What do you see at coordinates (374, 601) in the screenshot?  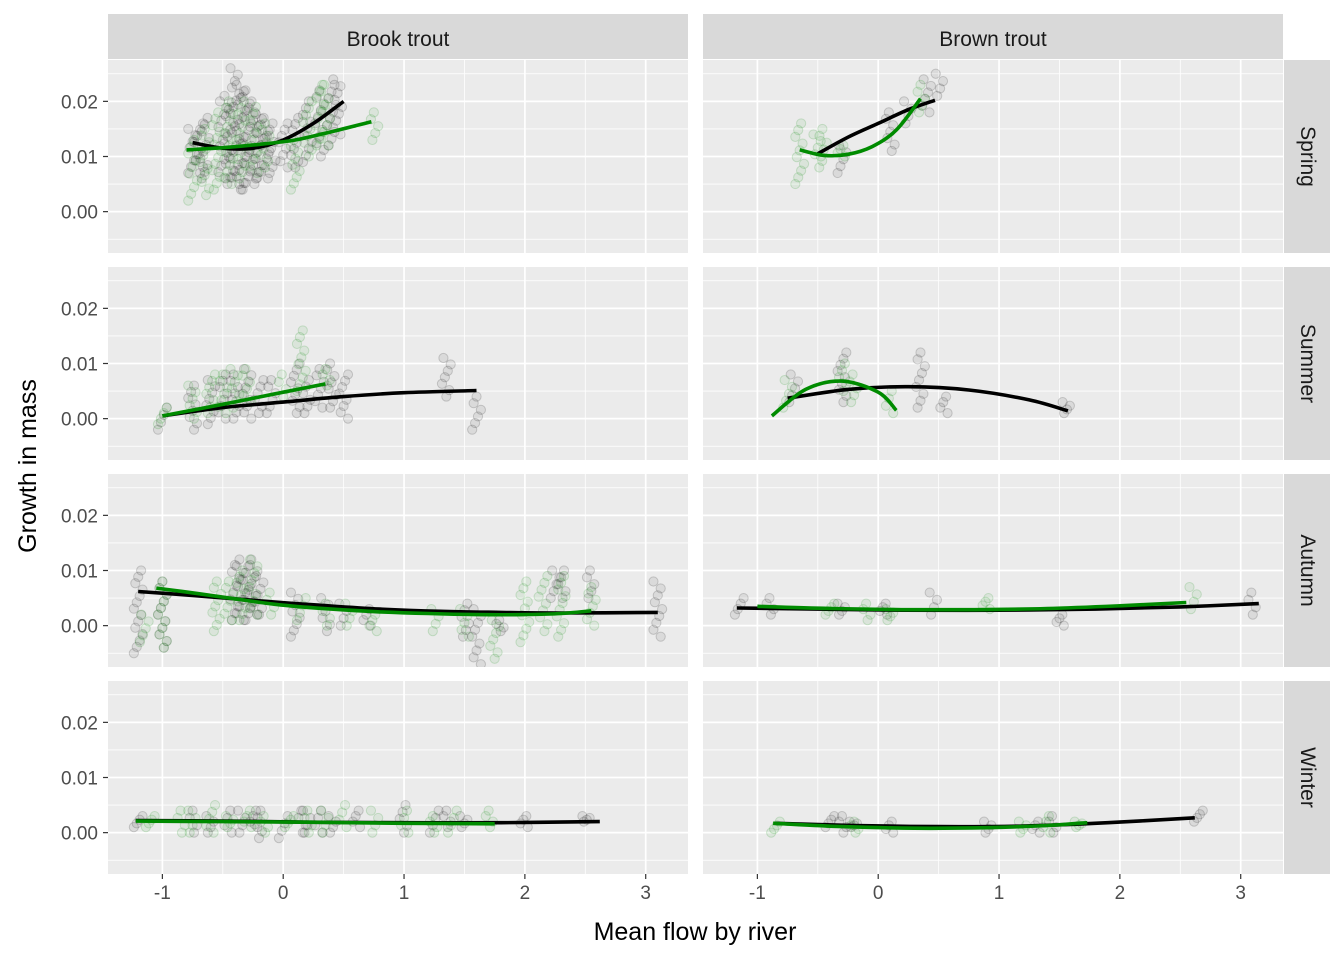 I see `smooth-line-green` at bounding box center [374, 601].